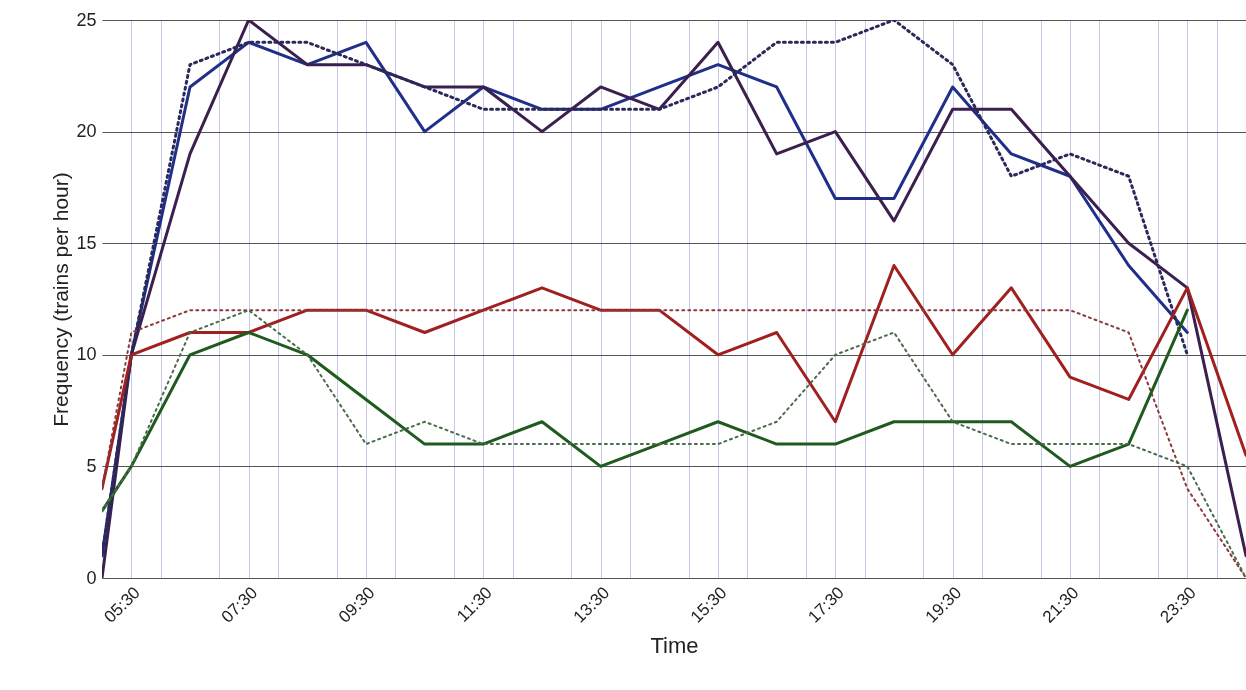 This screenshot has height=690, width=1246. Describe the element at coordinates (86, 354) in the screenshot. I see `y-tick-label: 10` at that location.